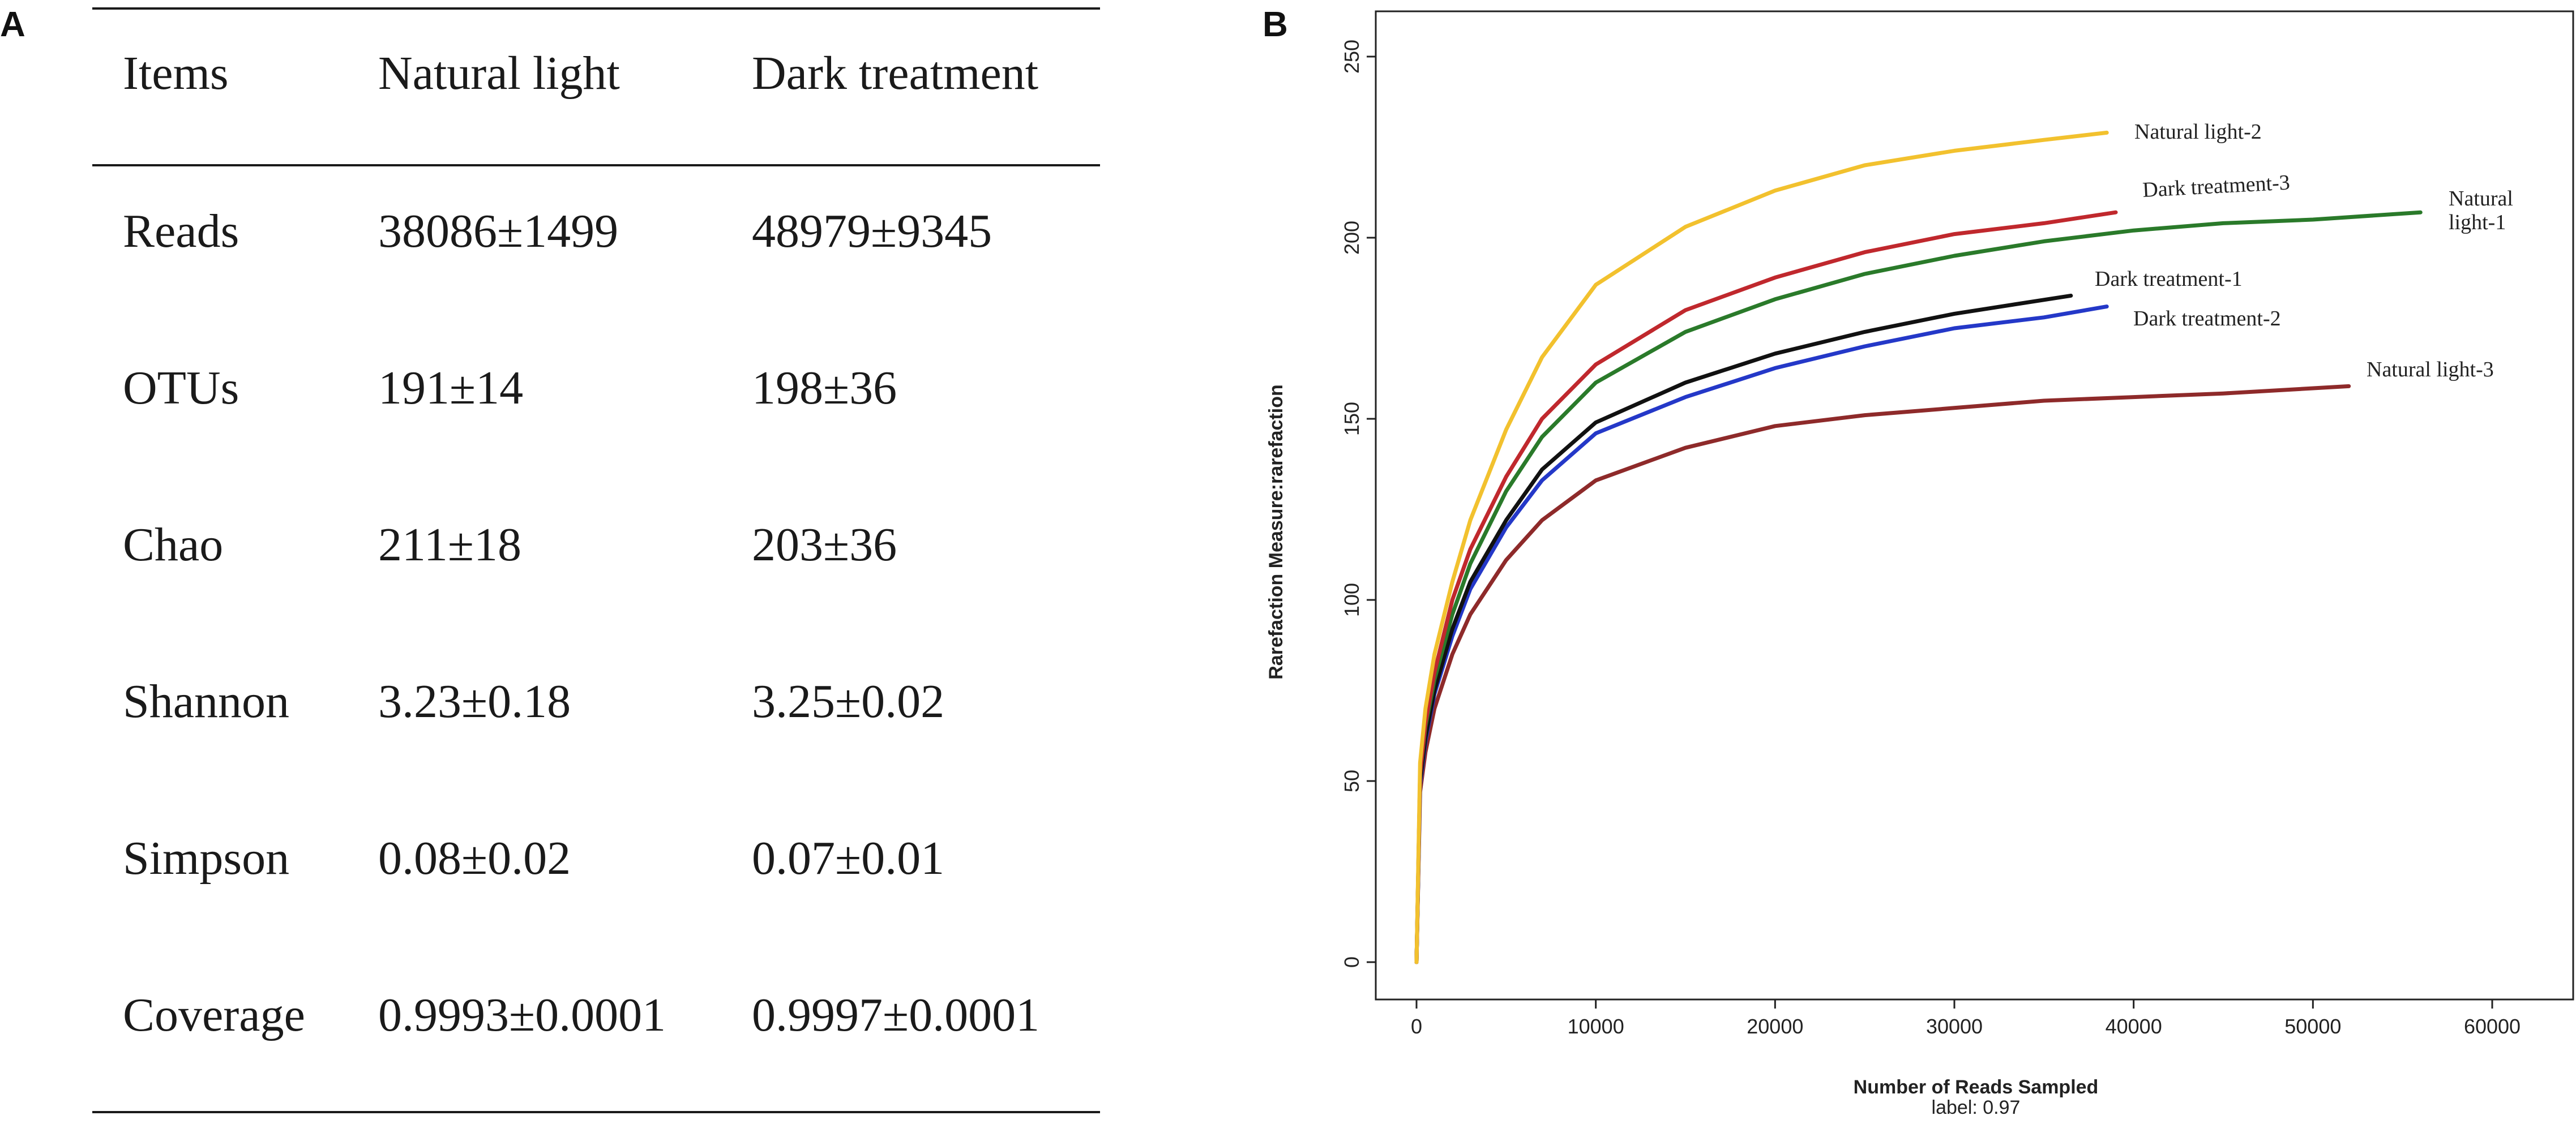  I want to click on table-cell: 211±18, so click(449, 544).